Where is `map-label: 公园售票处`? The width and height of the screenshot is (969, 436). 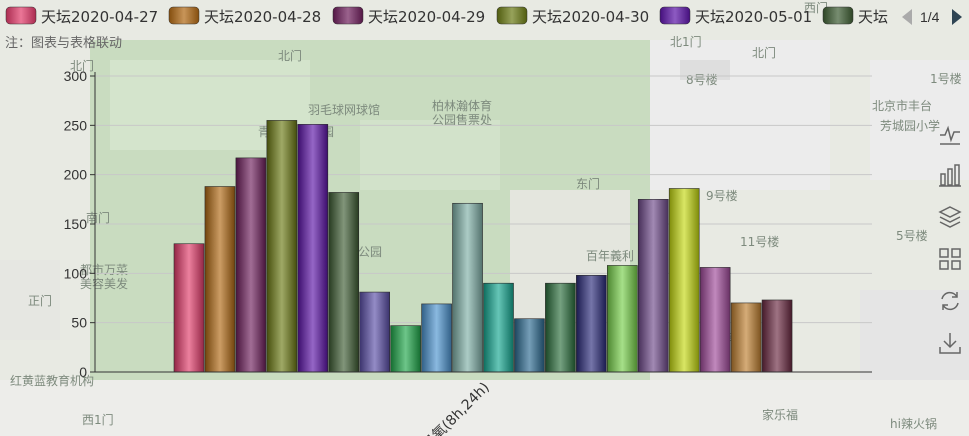
map-label: 公园售票处 is located at coordinates (462, 119).